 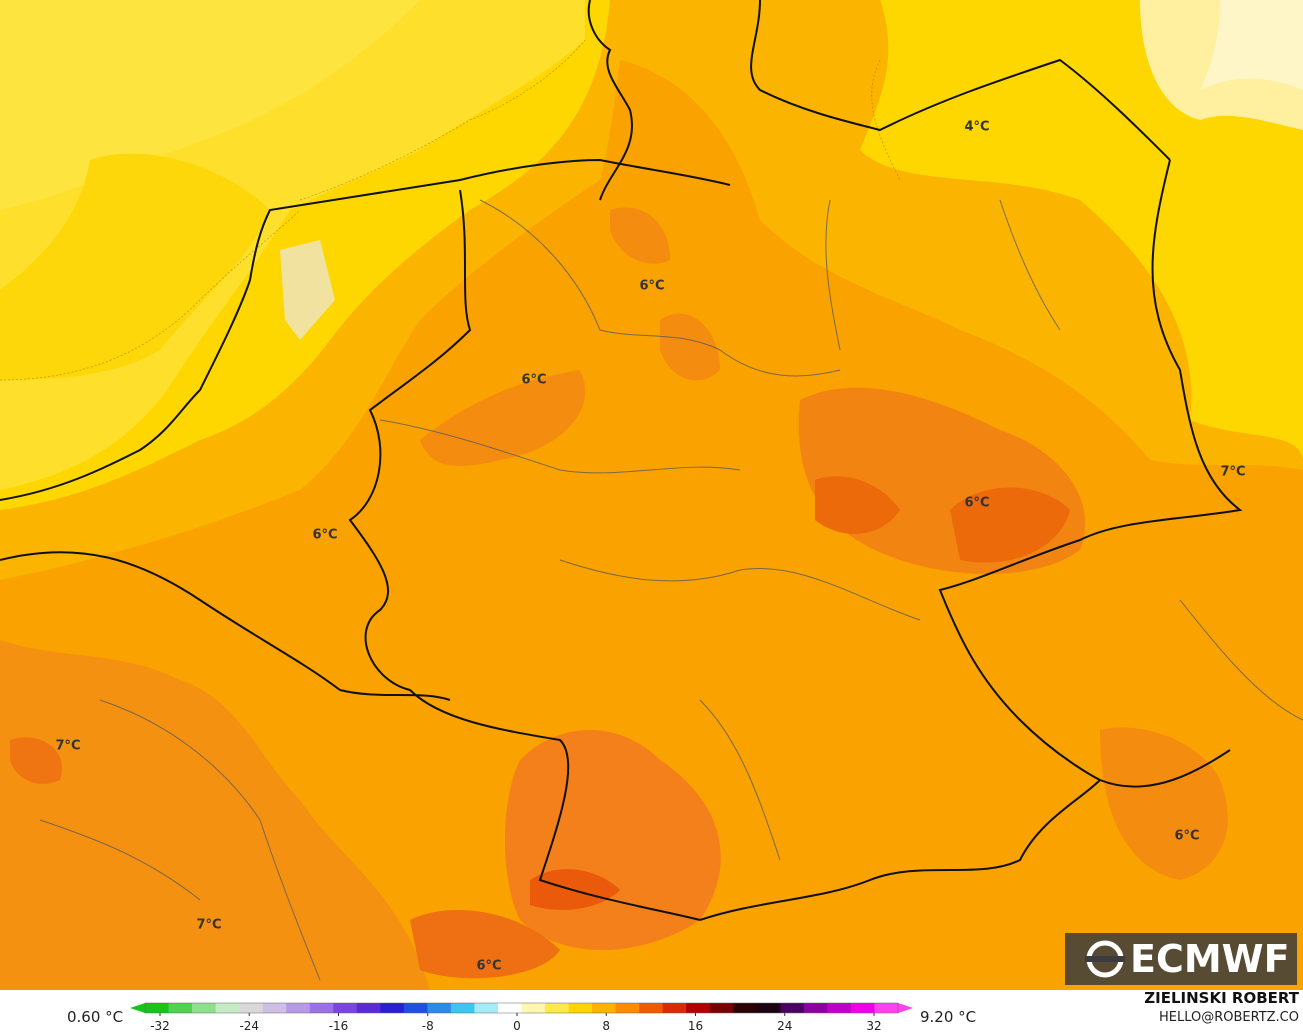 I want to click on colorbar-tick-label: -24, so click(x=249, y=1026).